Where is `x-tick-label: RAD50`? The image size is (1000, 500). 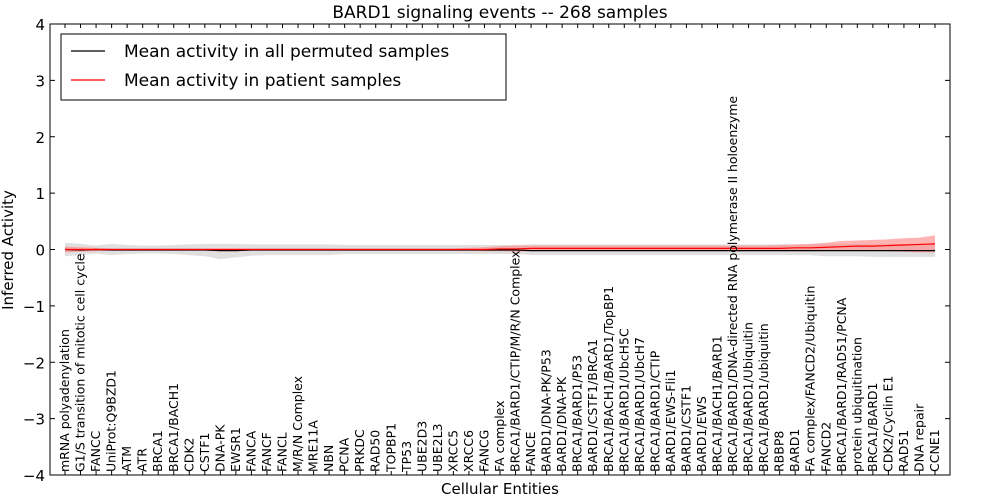 x-tick-label: RAD50 is located at coordinates (375, 451).